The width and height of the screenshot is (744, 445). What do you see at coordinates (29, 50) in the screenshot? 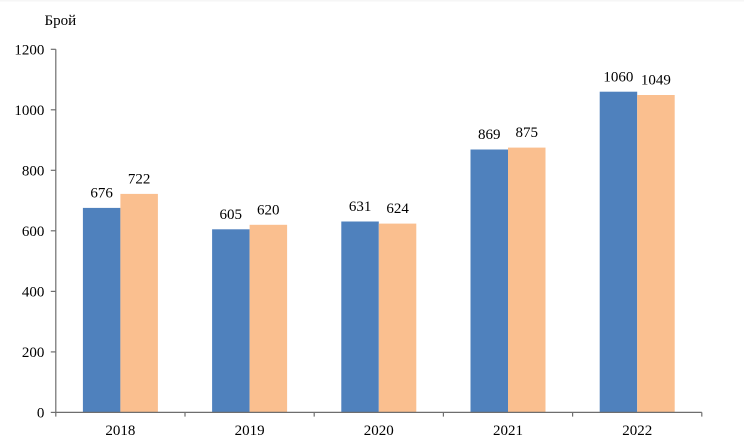
I see `svg-text: 1200` at bounding box center [29, 50].